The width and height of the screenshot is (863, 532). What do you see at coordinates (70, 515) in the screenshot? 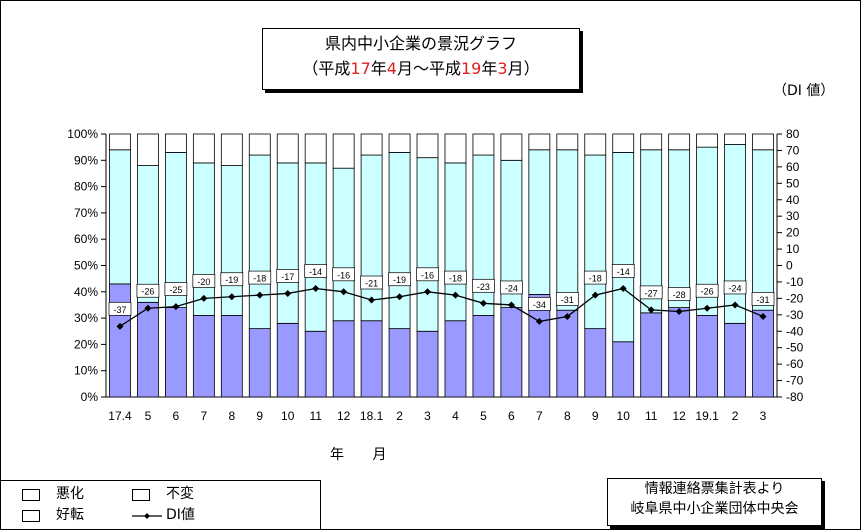
I see `legend-label-better: 好転` at bounding box center [70, 515].